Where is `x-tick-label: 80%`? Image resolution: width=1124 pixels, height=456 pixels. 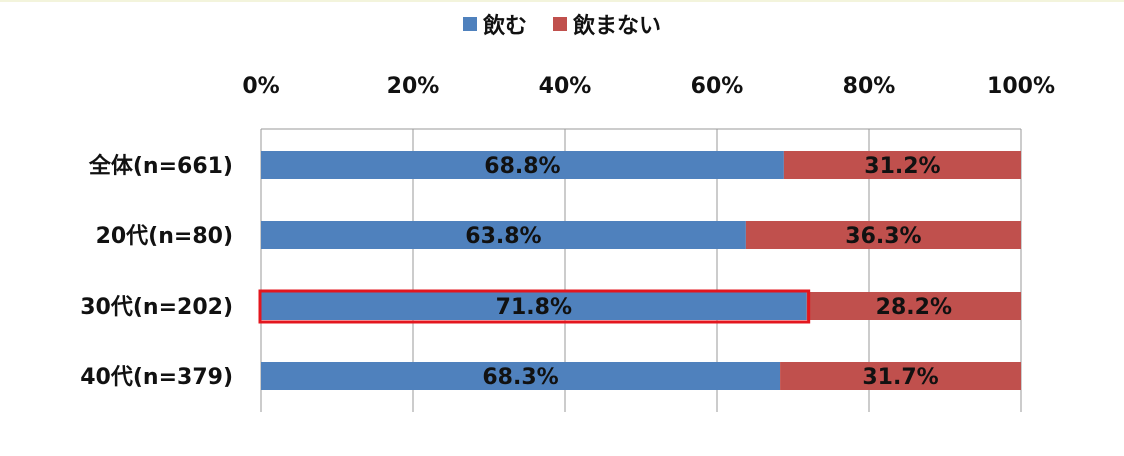 x-tick-label: 80% is located at coordinates (869, 86).